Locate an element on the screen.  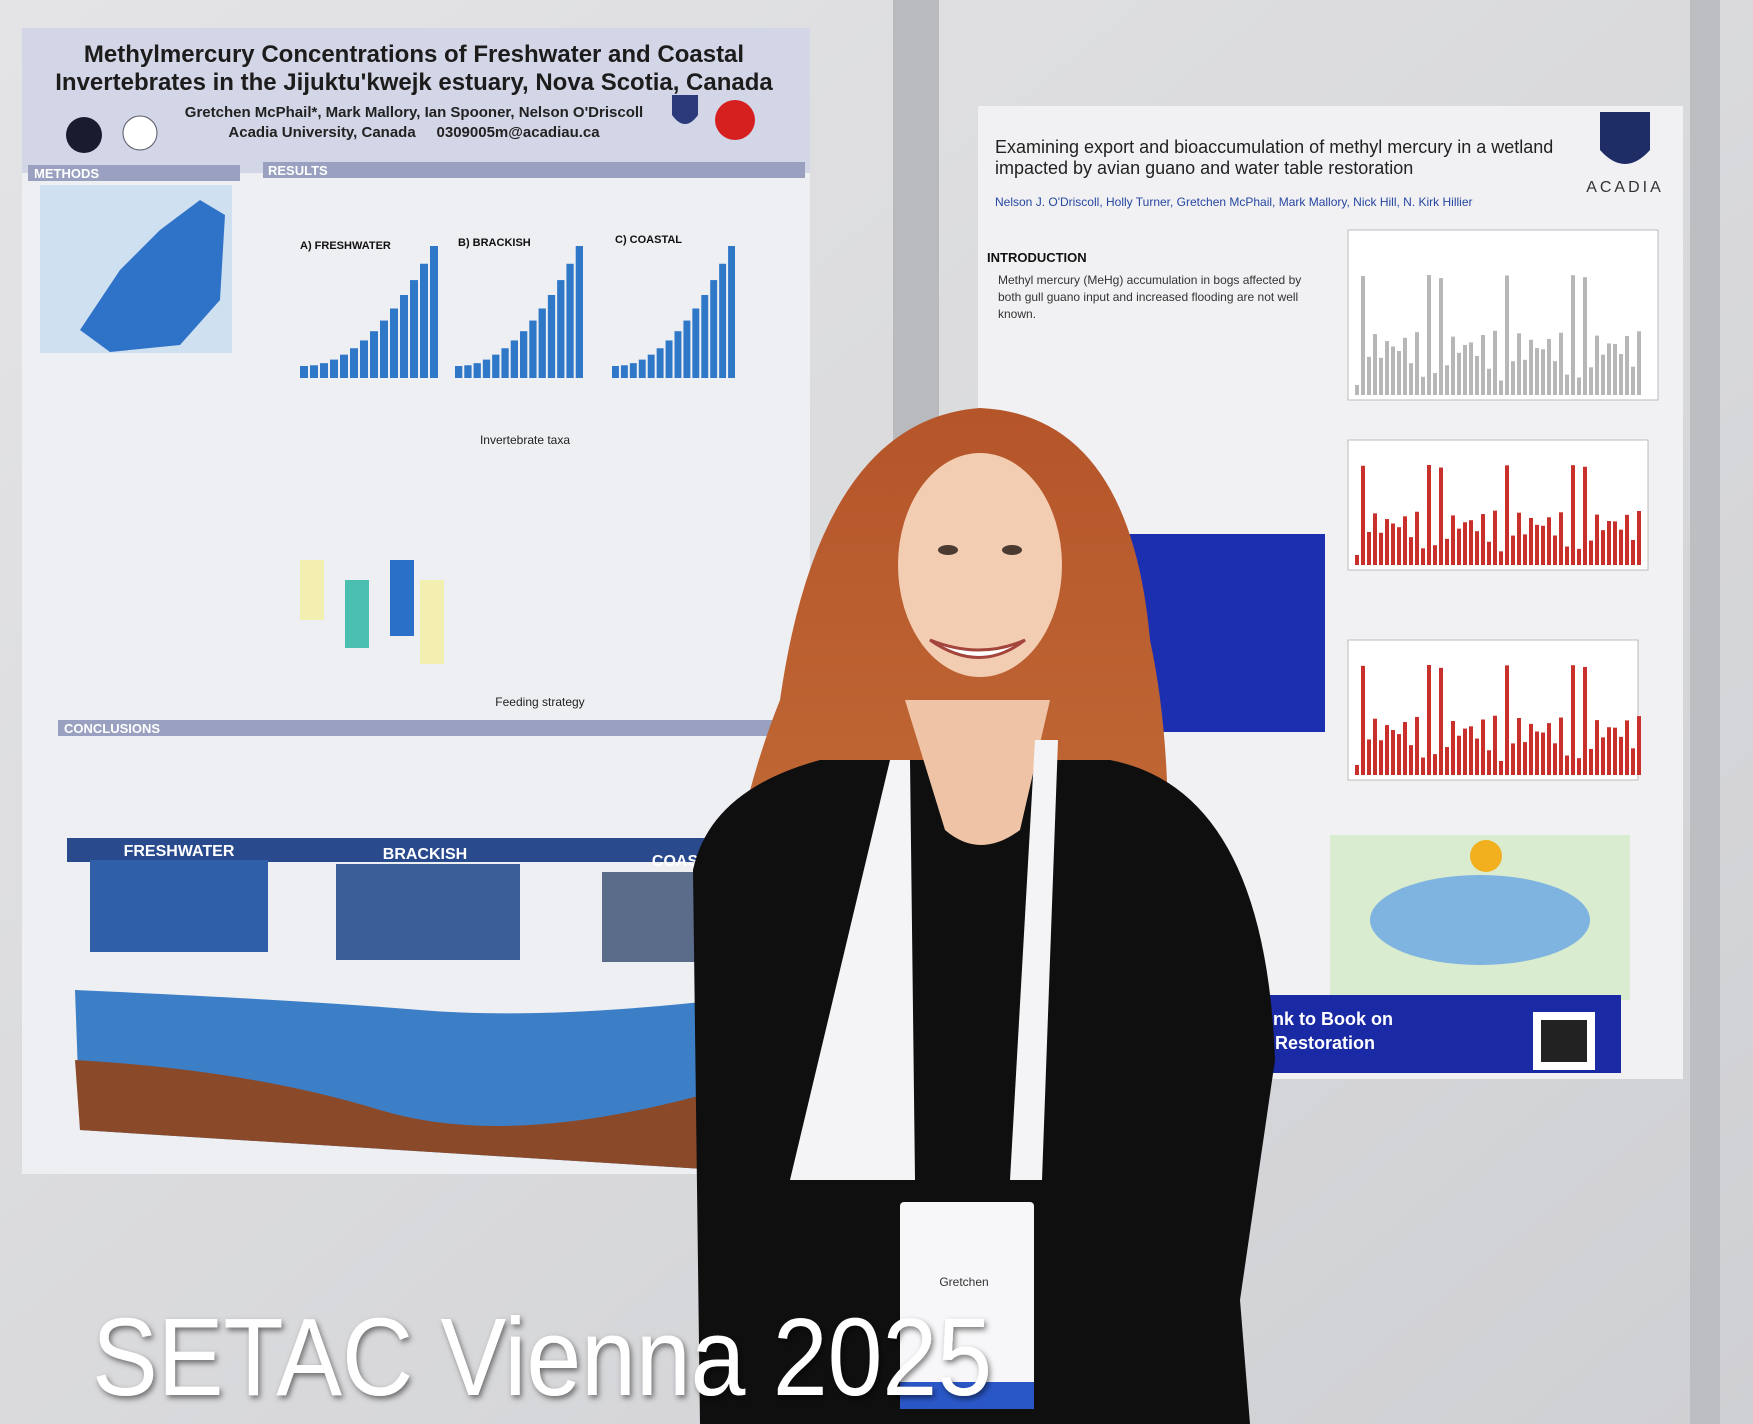
poster-figure is located at coordinates (1498, 525).